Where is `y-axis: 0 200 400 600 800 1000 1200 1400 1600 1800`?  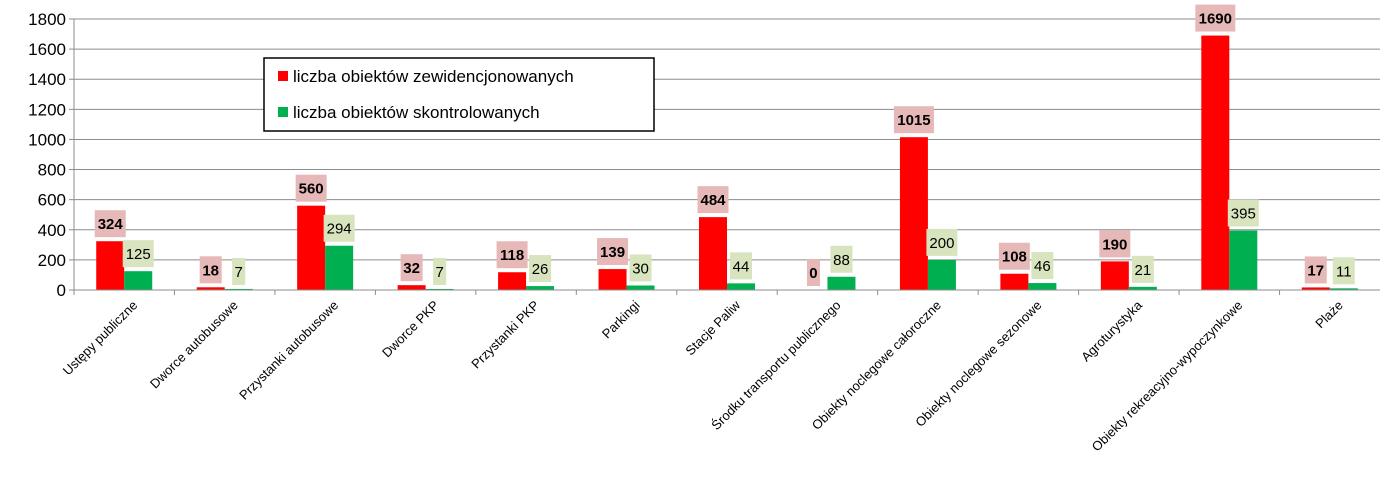
y-axis: 0 200 400 600 800 1000 1200 1400 1600 1800 is located at coordinates (51, 155).